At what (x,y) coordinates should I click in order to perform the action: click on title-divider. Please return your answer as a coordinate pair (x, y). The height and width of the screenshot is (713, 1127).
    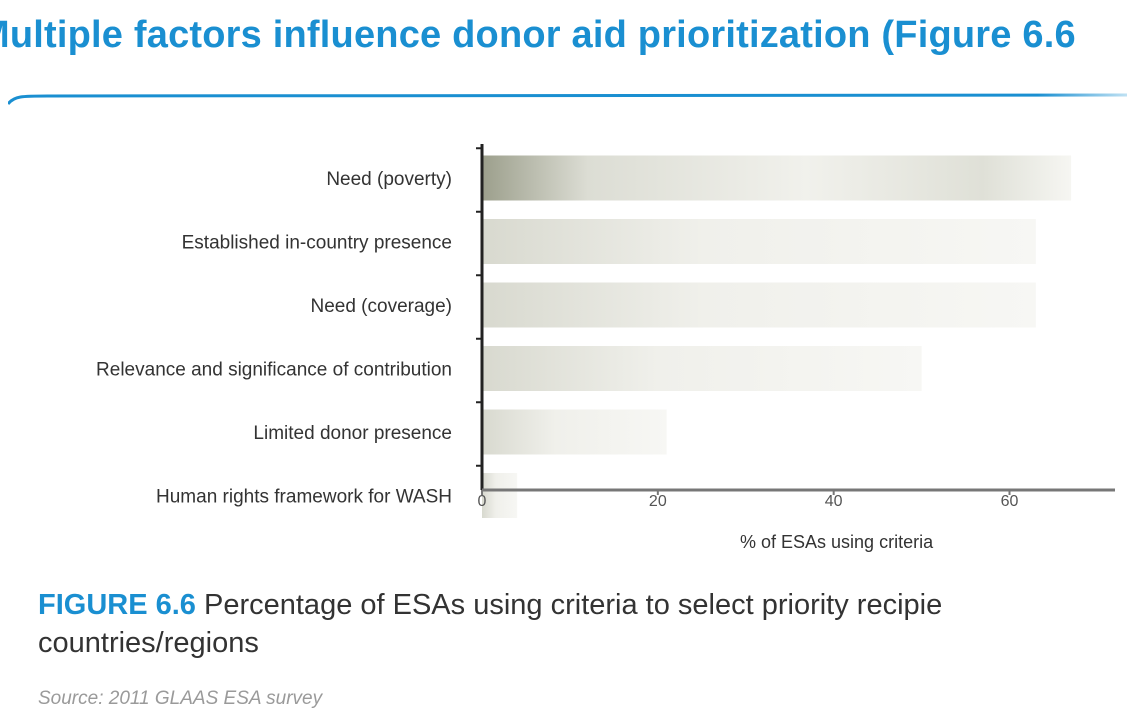
    Looking at the image, I should click on (567, 99).